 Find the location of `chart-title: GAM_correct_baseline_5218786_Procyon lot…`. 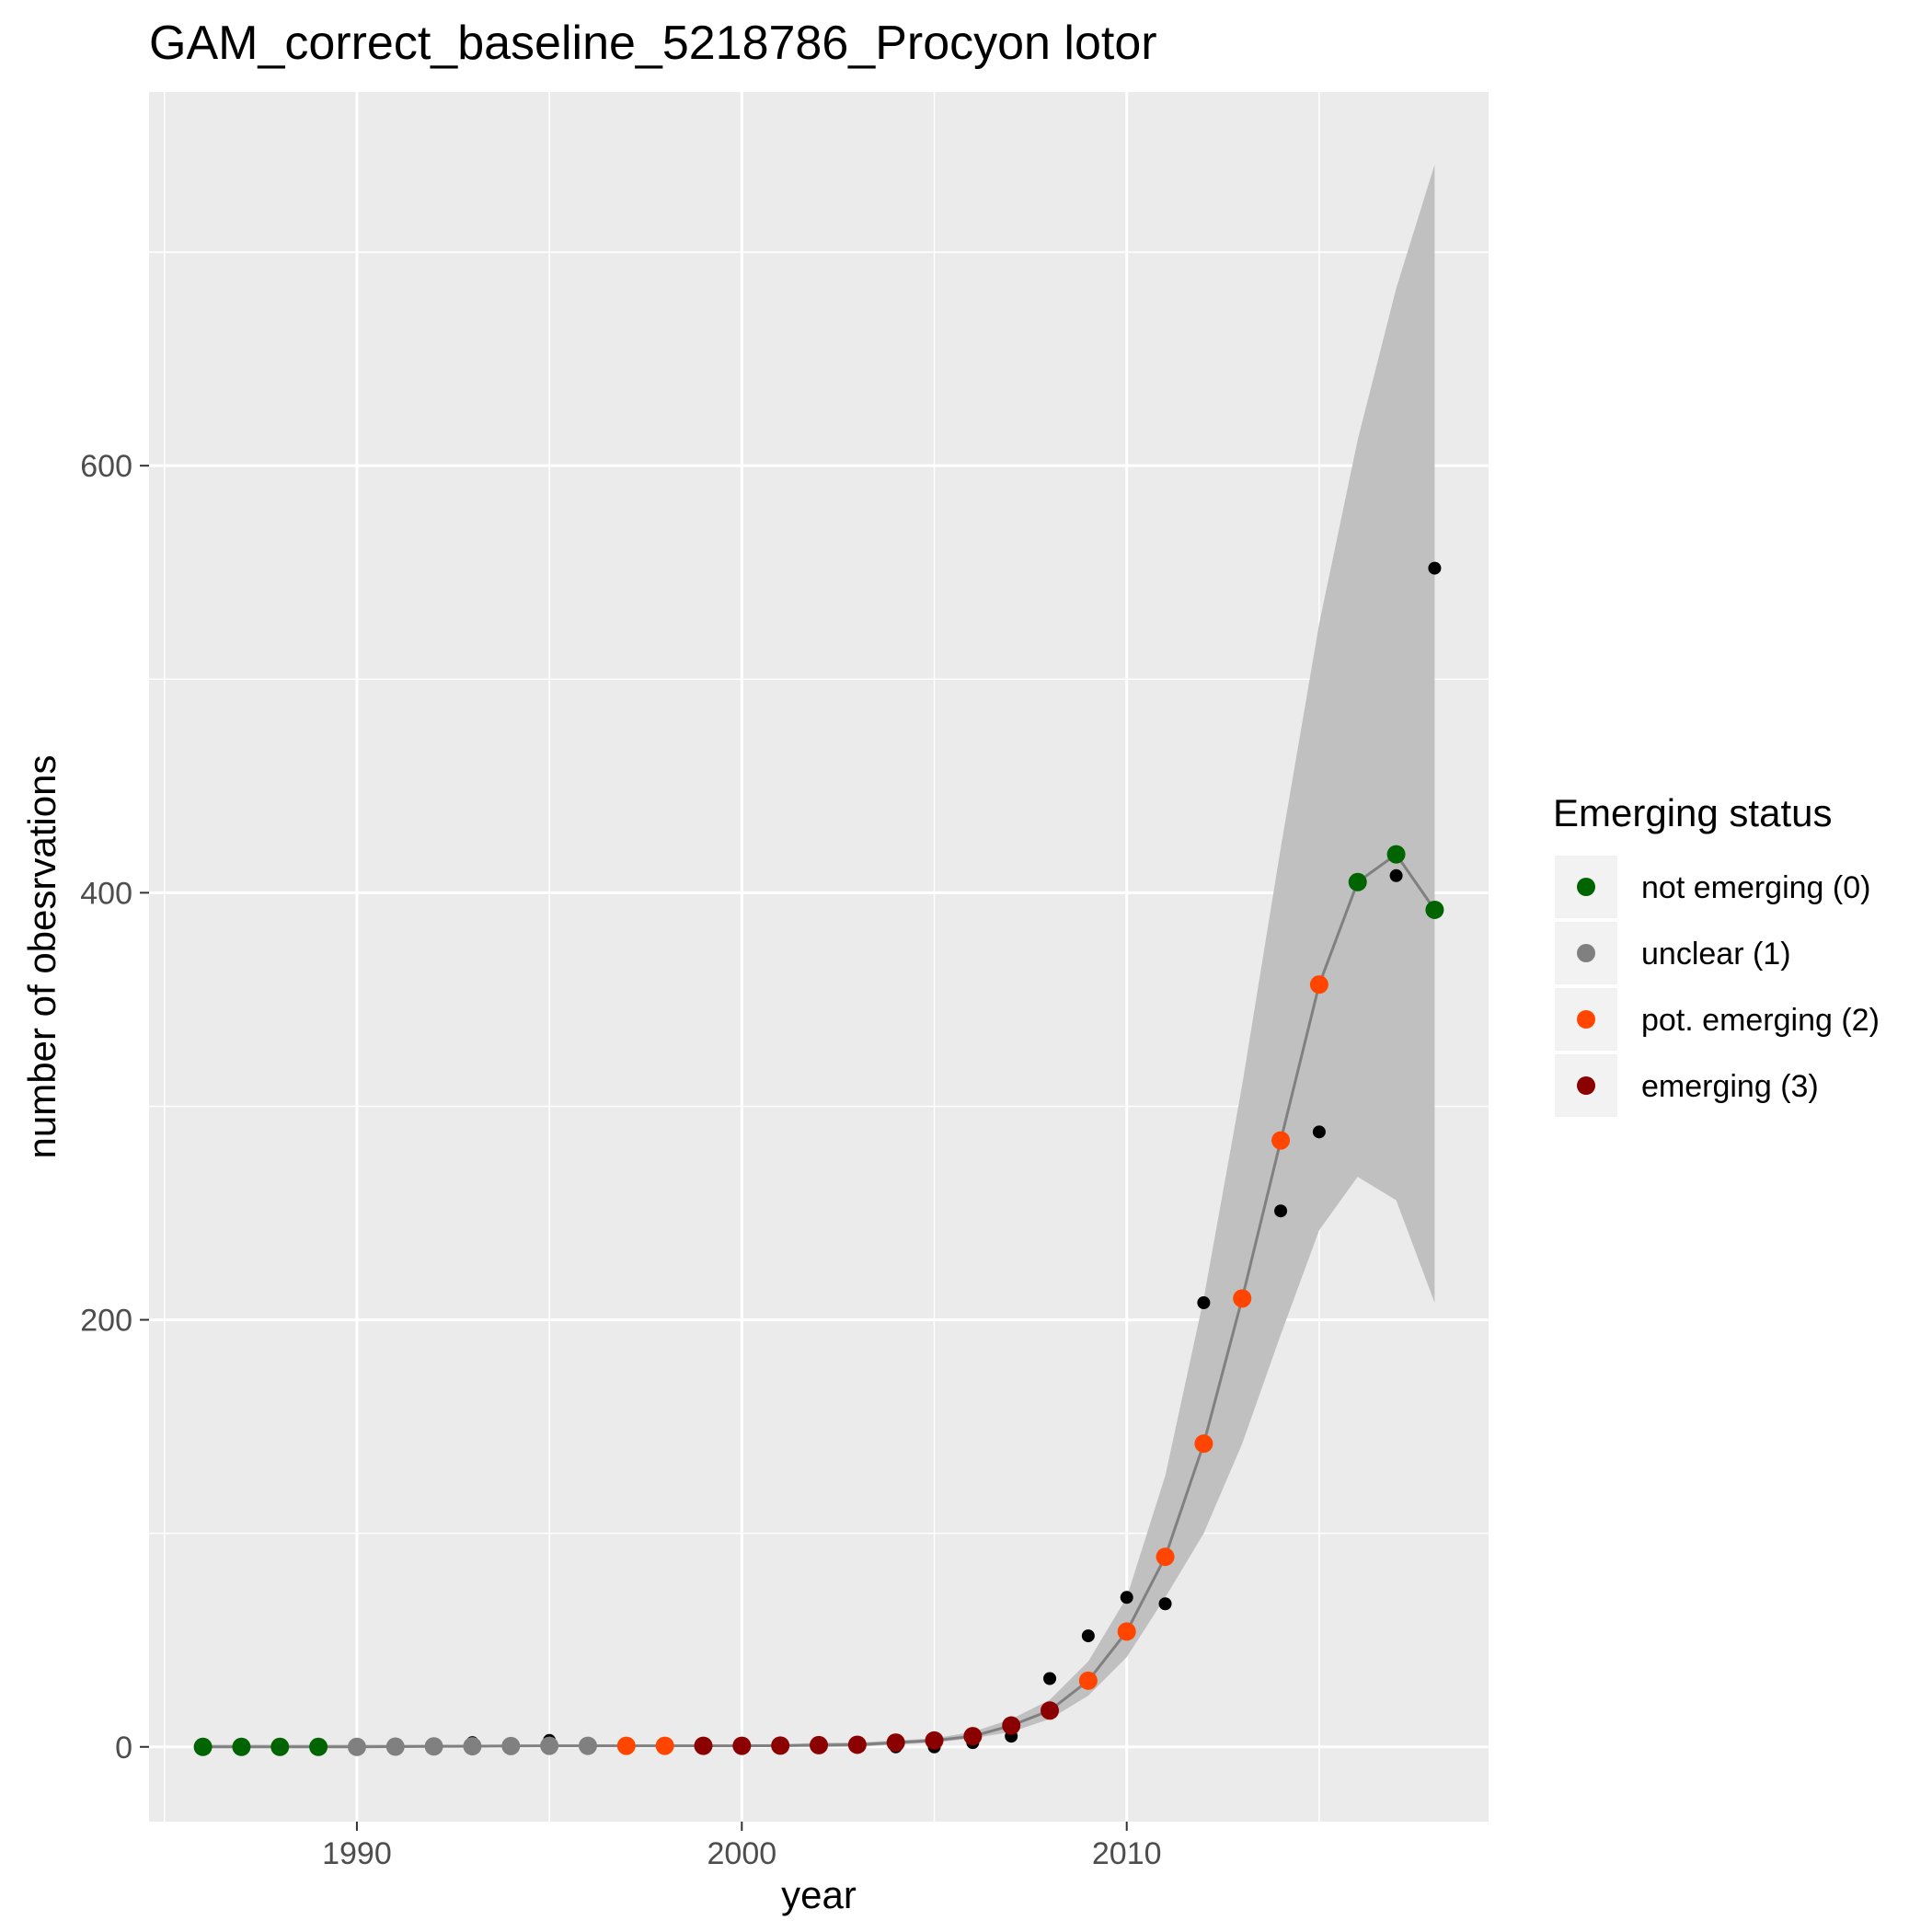

chart-title: GAM_correct_baseline_5218786_Procyon lot… is located at coordinates (653, 43).